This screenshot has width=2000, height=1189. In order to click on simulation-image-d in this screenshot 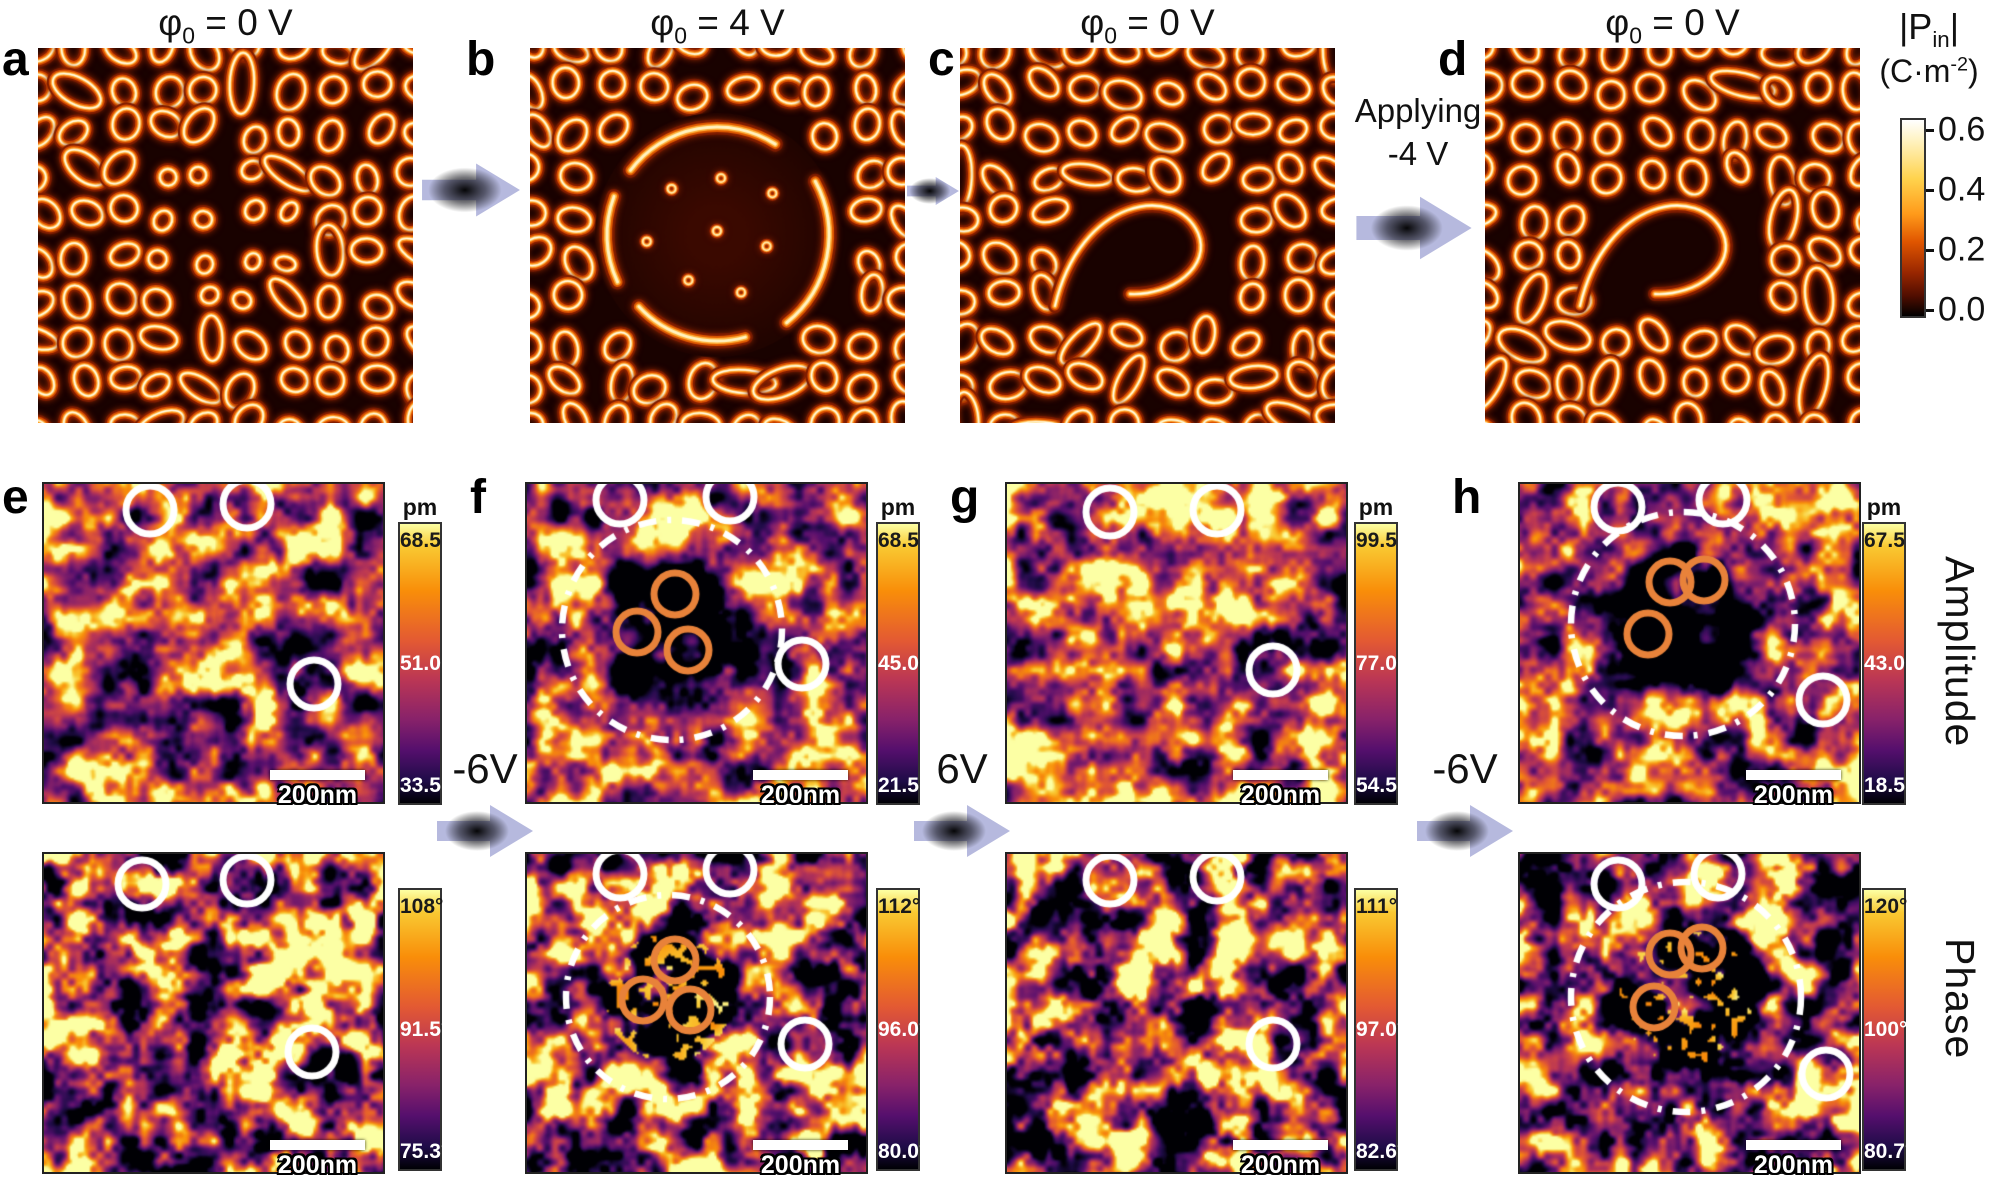, I will do `click(1672, 235)`.